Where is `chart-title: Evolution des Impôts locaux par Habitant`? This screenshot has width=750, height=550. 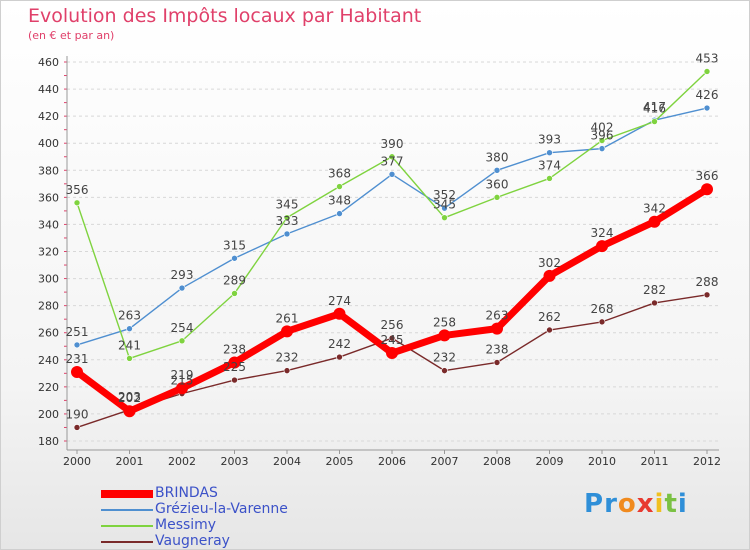
chart-title: Evolution des Impôts locaux par Habitant is located at coordinates (225, 16).